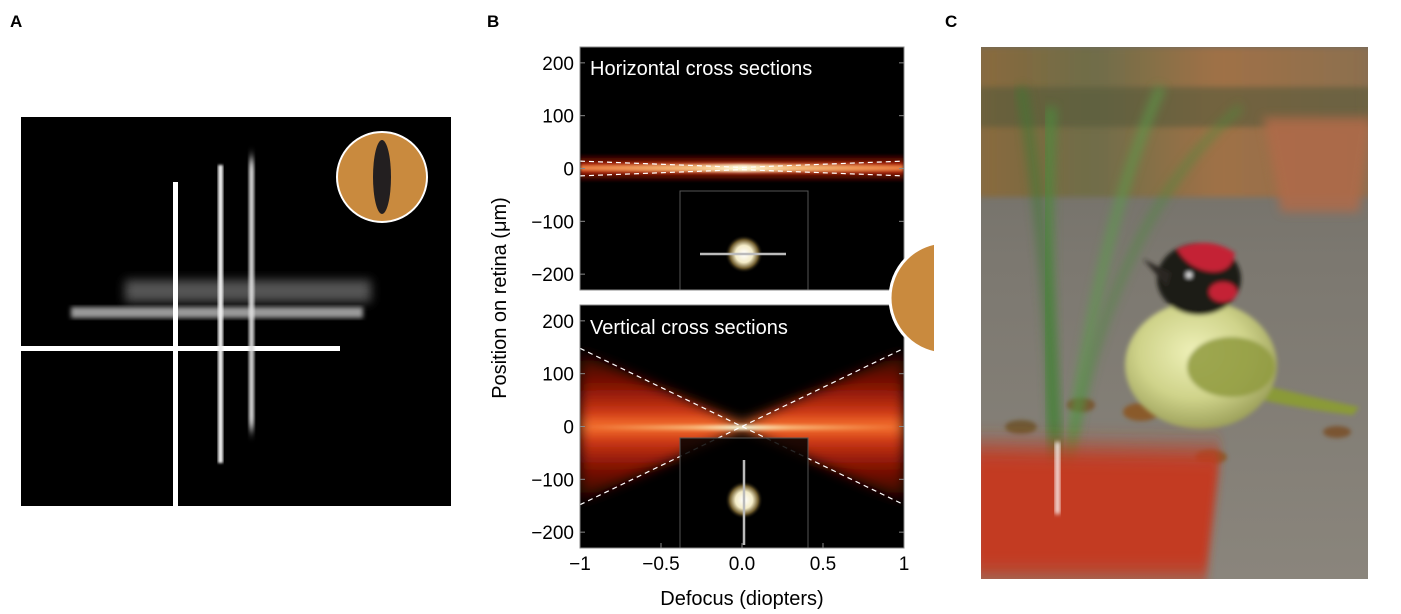 The width and height of the screenshot is (1401, 614). I want to click on x-tick-label: 0.0, so click(742, 564).